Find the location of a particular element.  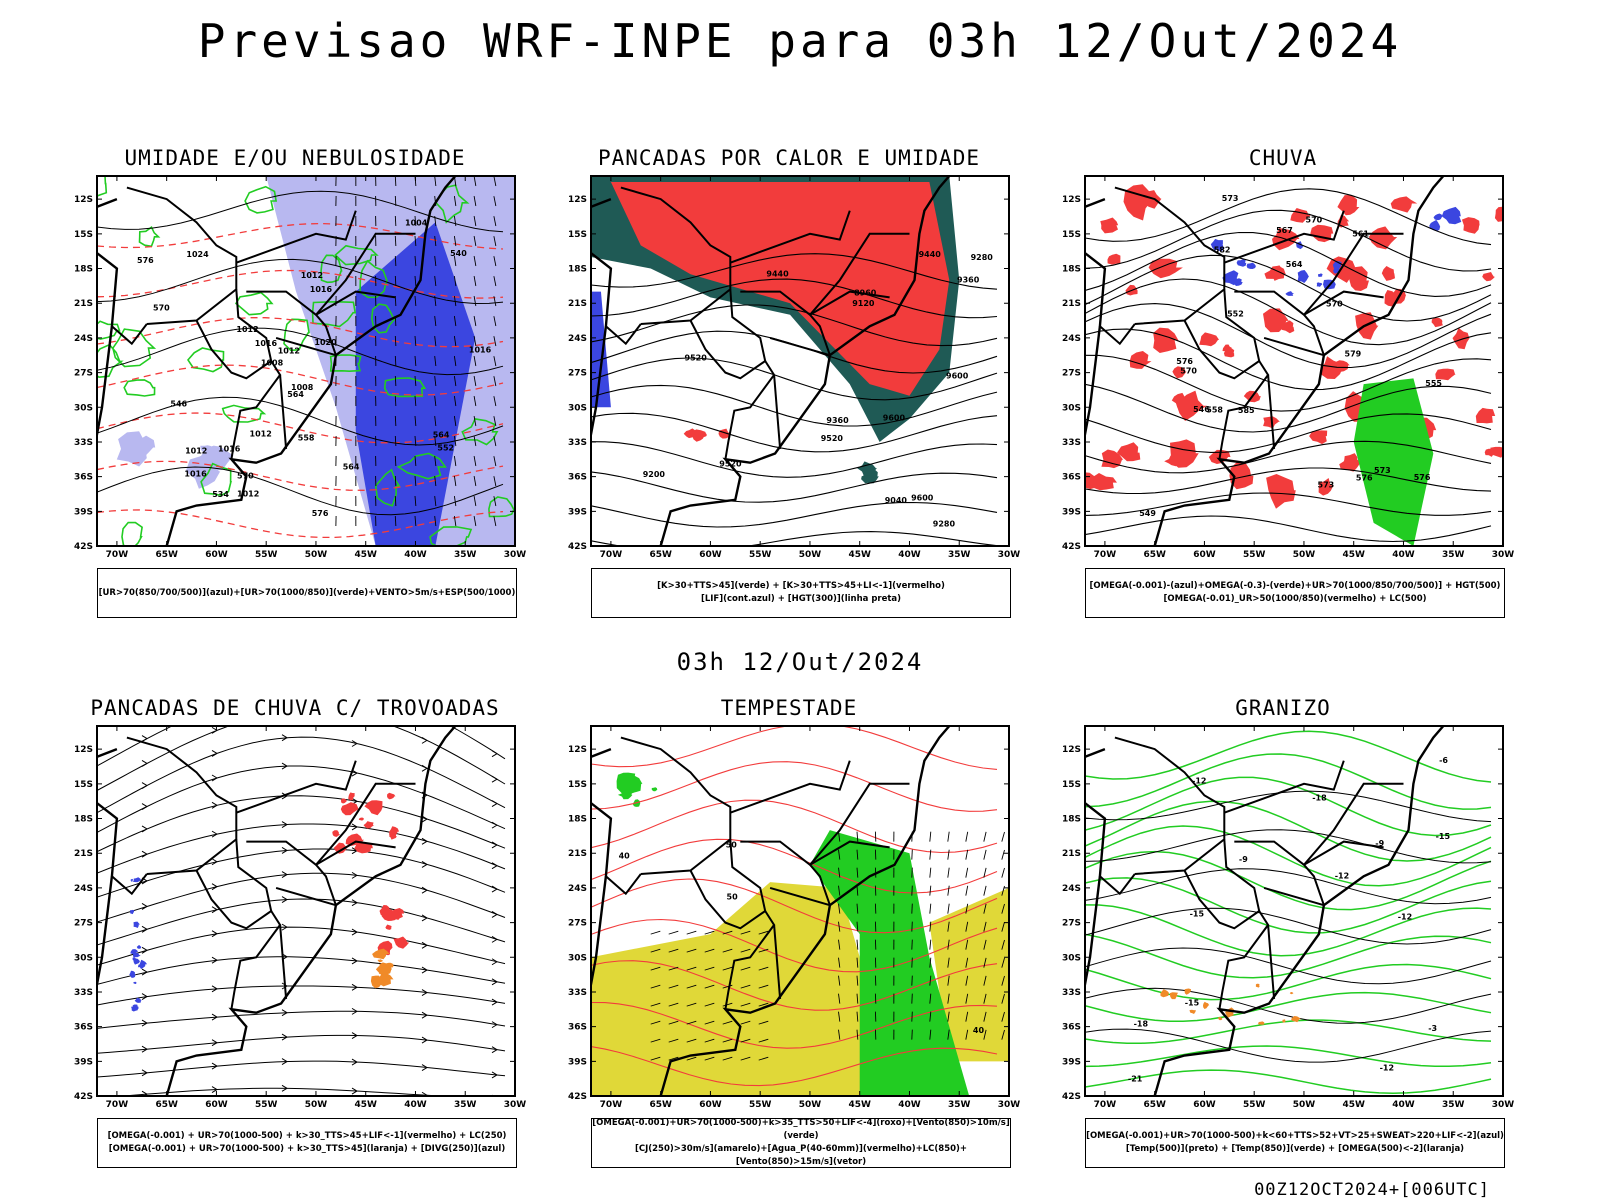

main-title: Previsao WRF-INPE para 03h 12/Out/2024 is located at coordinates (800, 41).